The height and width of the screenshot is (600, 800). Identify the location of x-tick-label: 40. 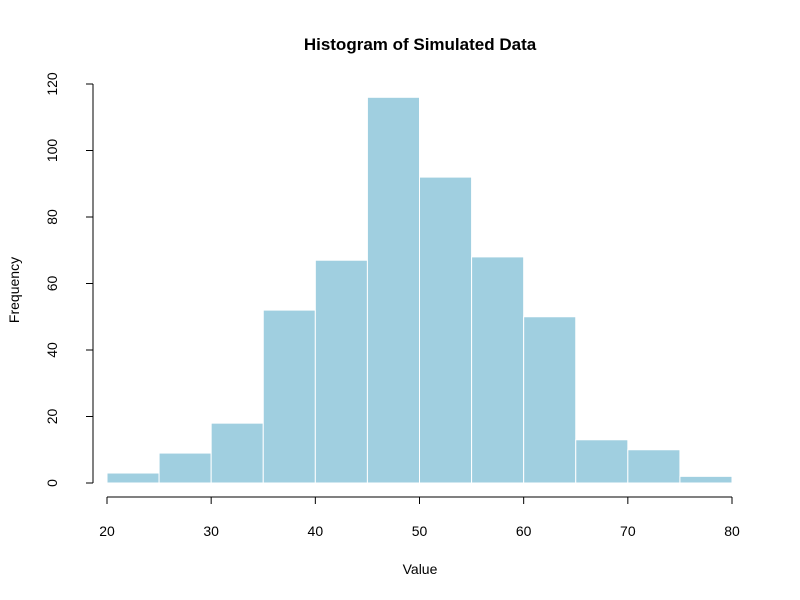
(316, 531).